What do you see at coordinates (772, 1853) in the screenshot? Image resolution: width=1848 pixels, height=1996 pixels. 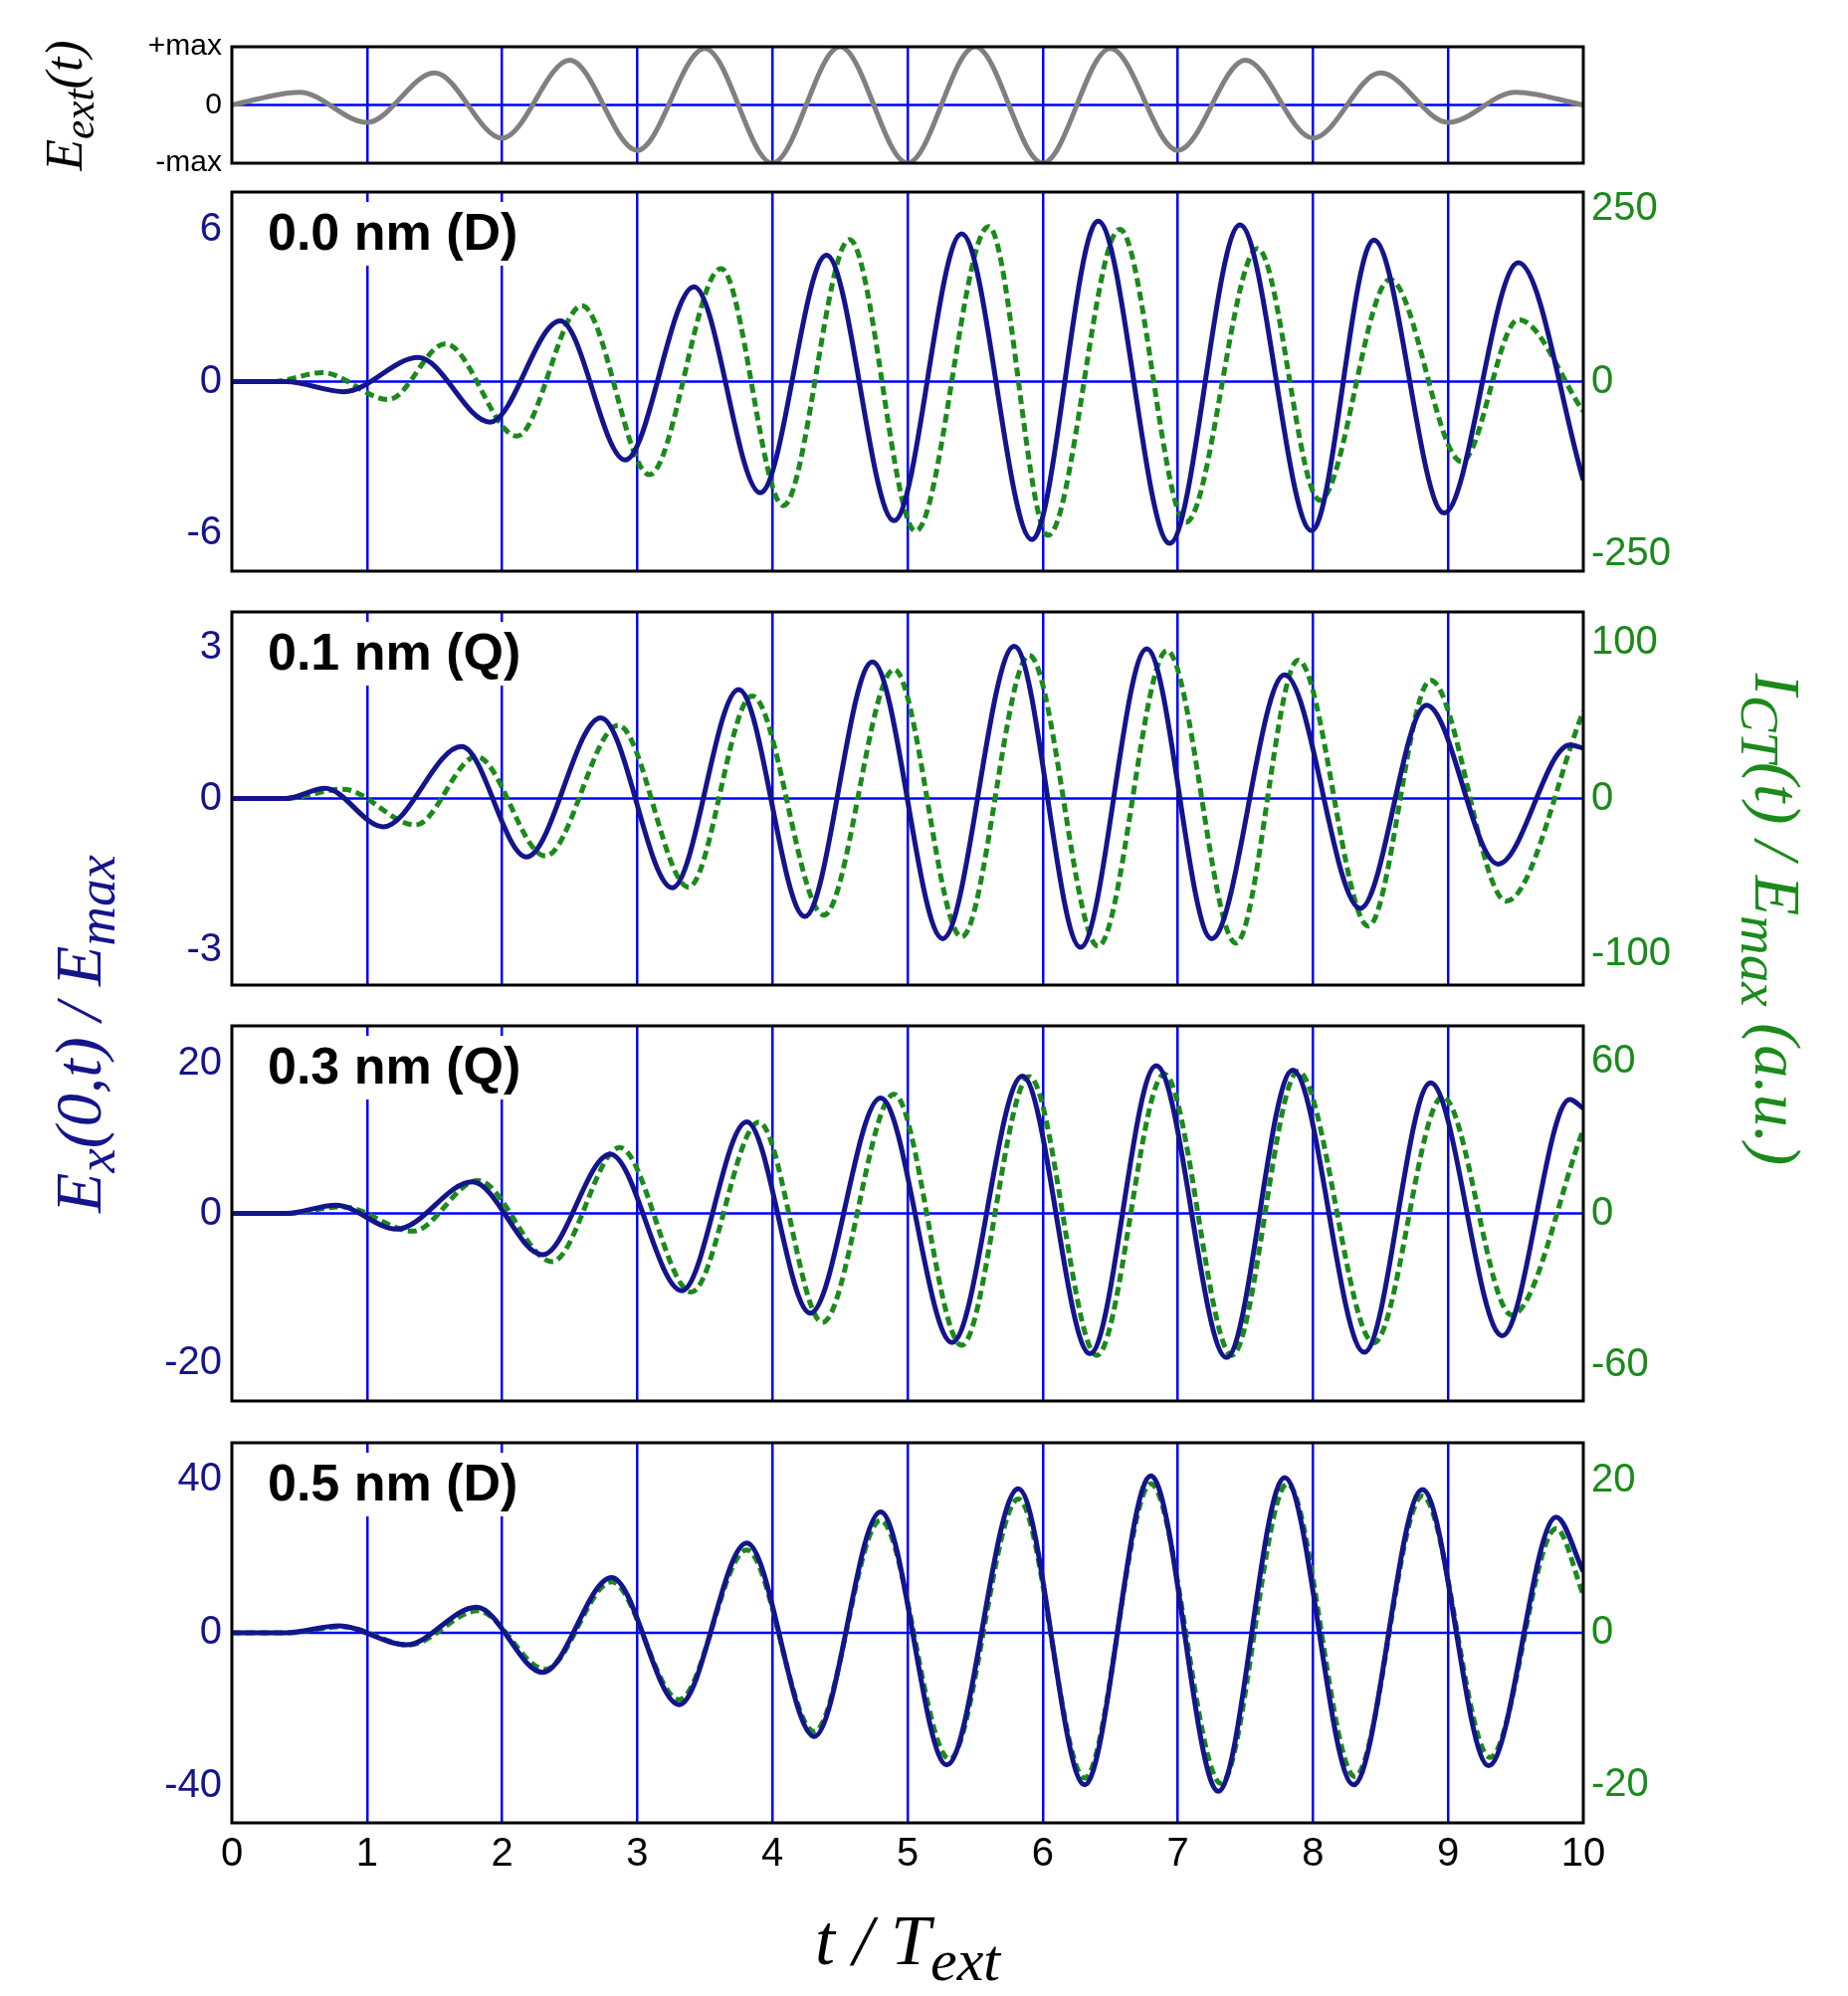 I see `x-tick-label: 4` at bounding box center [772, 1853].